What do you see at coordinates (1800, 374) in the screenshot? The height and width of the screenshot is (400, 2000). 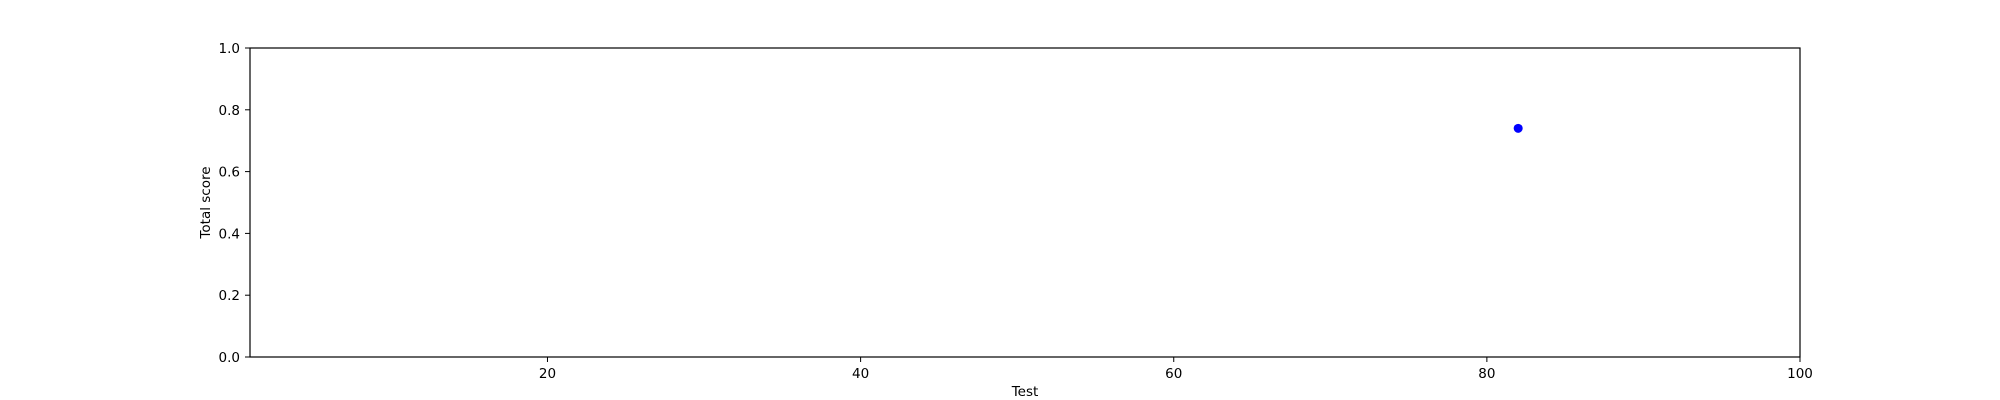 I see `x-tick-label: 100` at bounding box center [1800, 374].